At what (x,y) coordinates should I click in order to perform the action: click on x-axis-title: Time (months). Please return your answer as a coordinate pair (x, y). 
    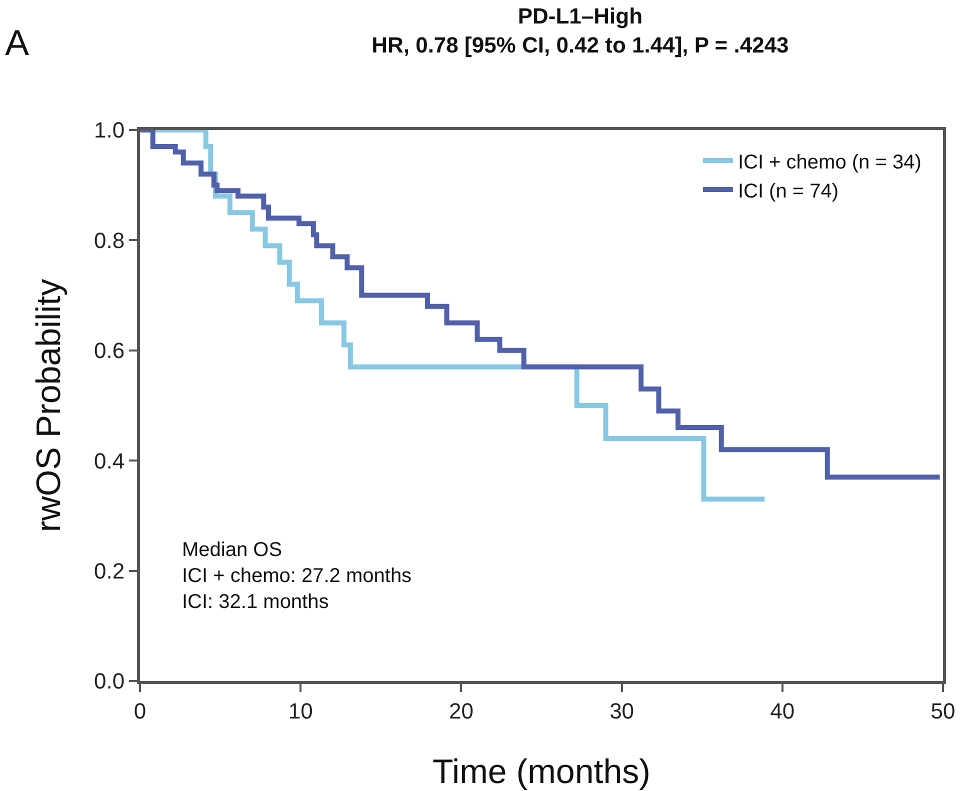
    Looking at the image, I should click on (541, 772).